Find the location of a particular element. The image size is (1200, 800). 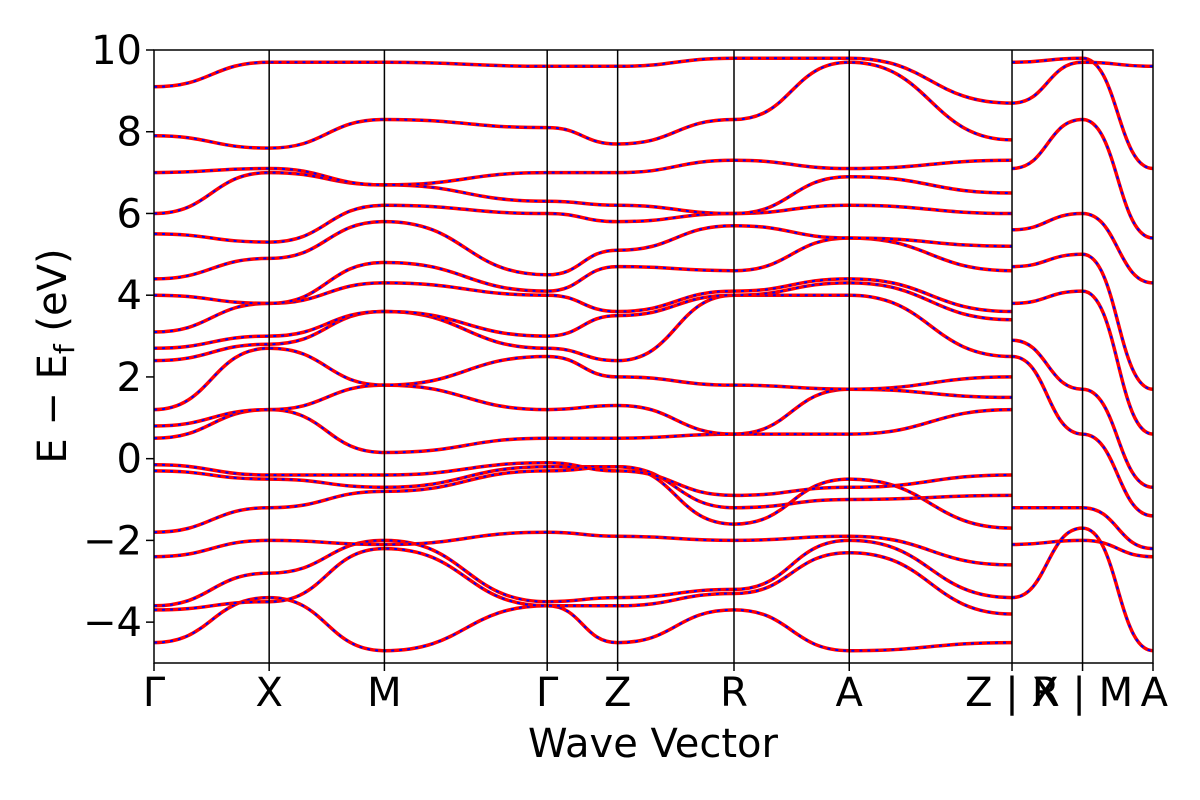

y-tick-label: 8 is located at coordinates (129, 133).